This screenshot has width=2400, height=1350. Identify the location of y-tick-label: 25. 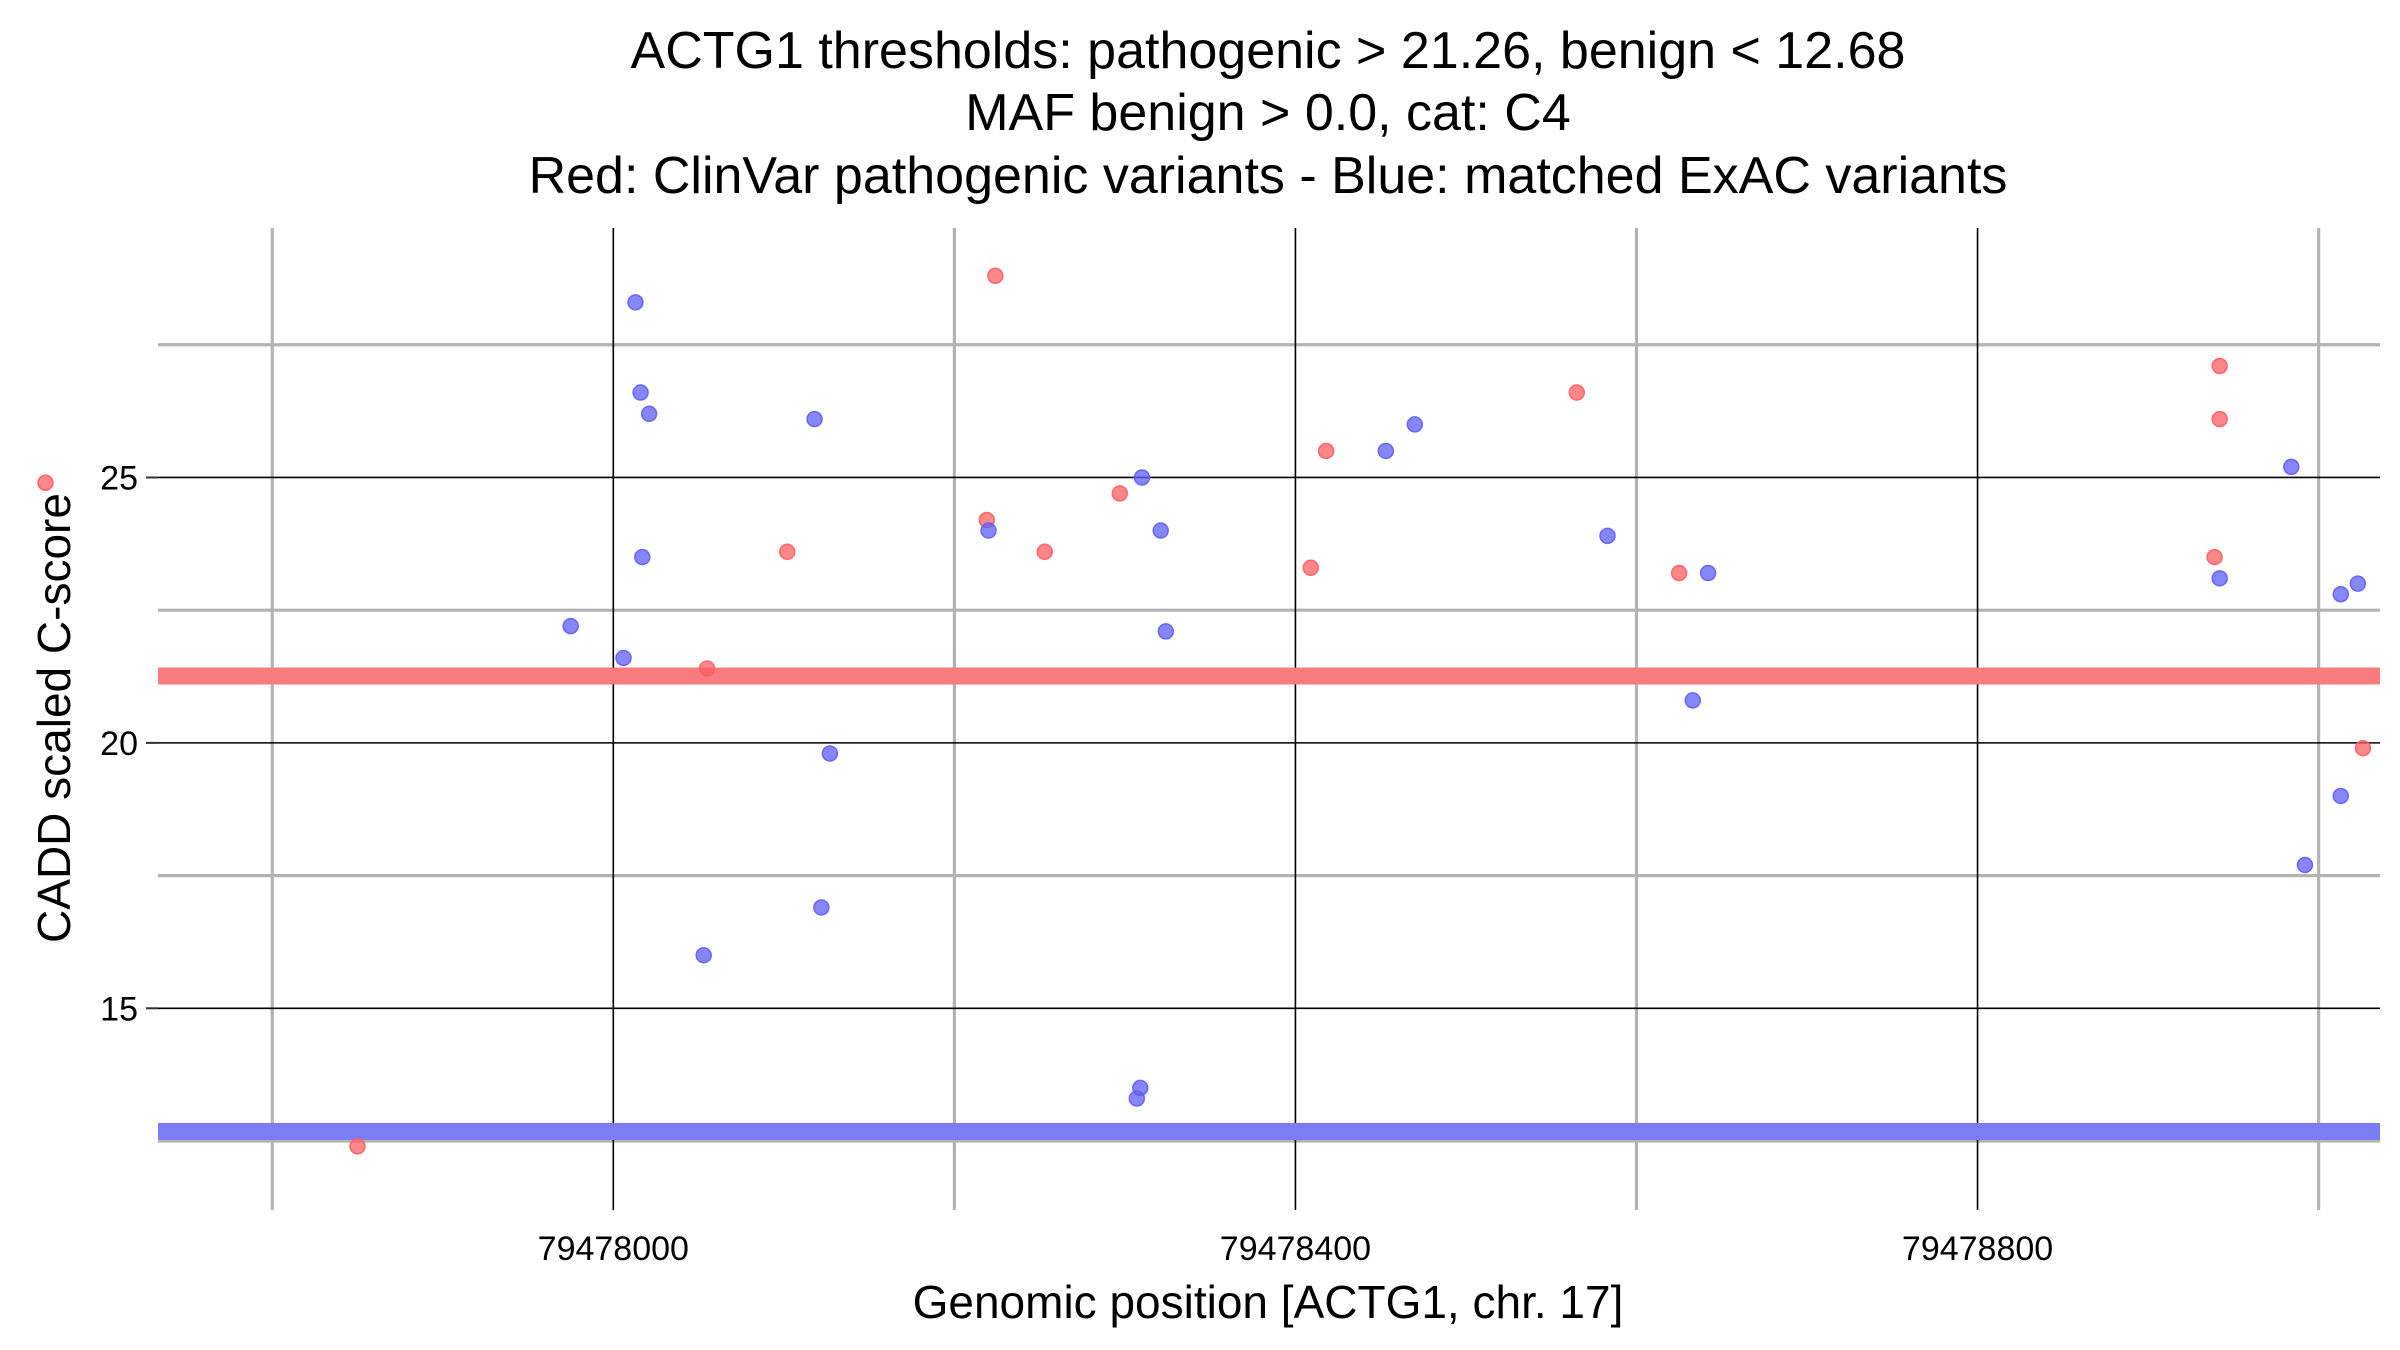
(119, 478).